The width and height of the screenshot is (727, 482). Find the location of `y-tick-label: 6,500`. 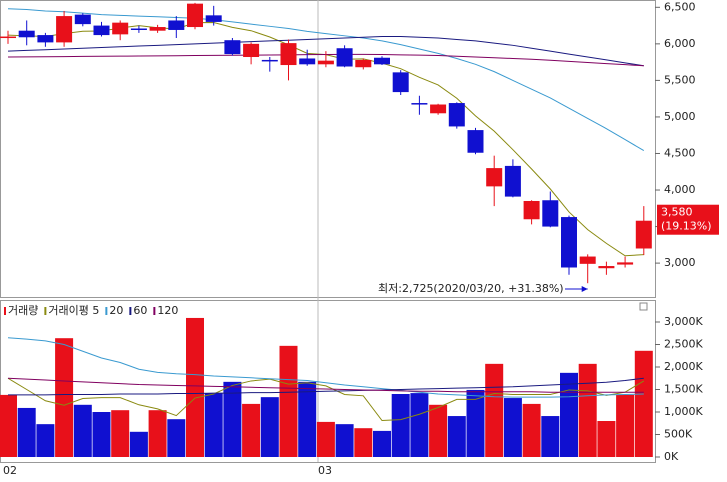

y-tick-label: 6,500 is located at coordinates (680, 6).